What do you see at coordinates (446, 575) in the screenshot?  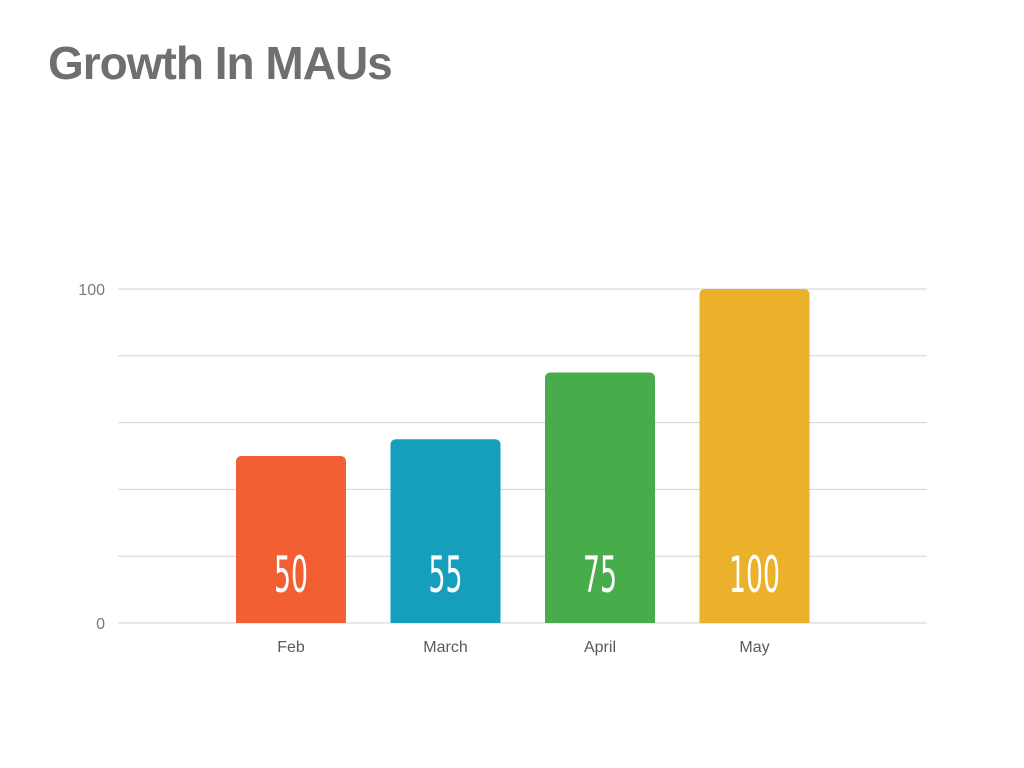 I see `bar-value-label: 55` at bounding box center [446, 575].